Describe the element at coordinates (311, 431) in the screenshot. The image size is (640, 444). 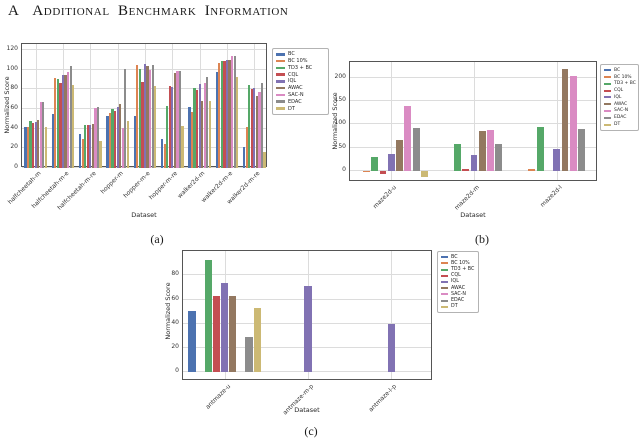
I see `subfigure-caption-c: (c)` at that location.